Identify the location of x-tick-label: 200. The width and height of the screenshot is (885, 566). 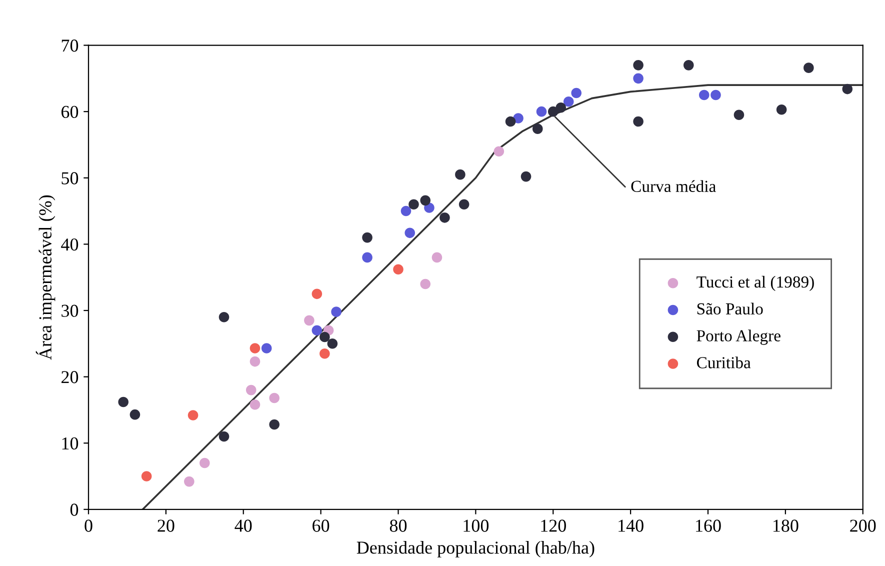
(863, 526).